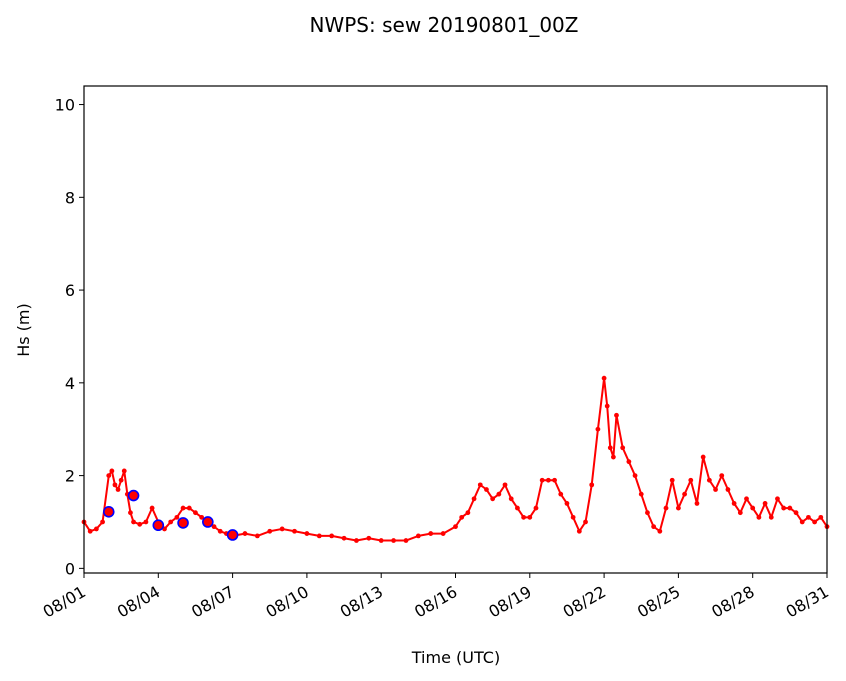 This screenshot has height=681, width=846. What do you see at coordinates (70, 476) in the screenshot?
I see `y-tick-label: 2` at bounding box center [70, 476].